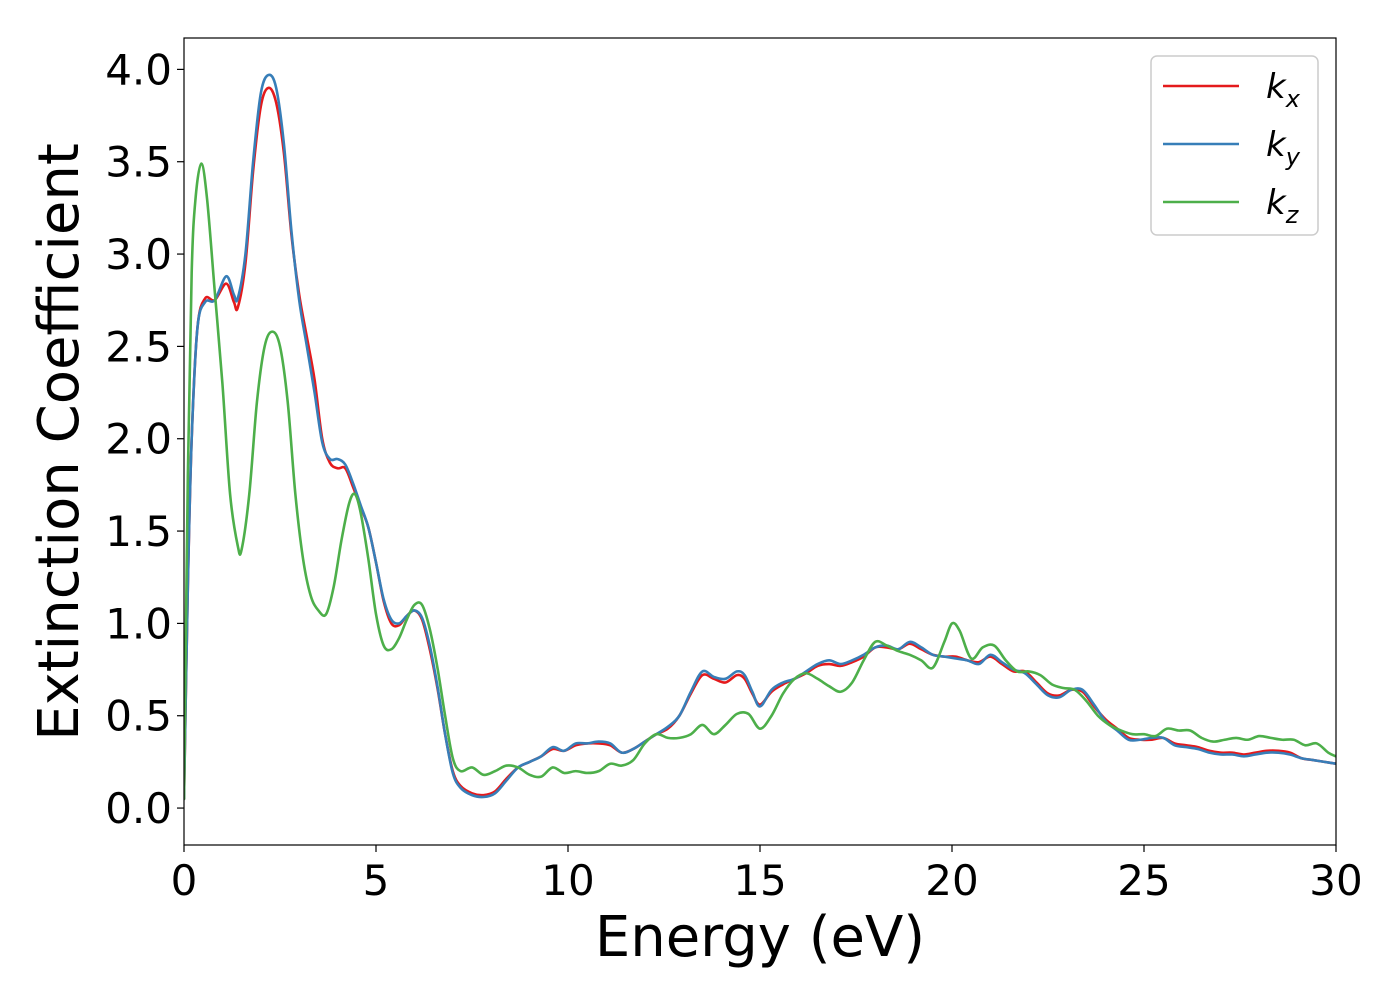 This screenshot has width=1400, height=1000. Describe the element at coordinates (184, 880) in the screenshot. I see `x-tick-label: 0` at that location.